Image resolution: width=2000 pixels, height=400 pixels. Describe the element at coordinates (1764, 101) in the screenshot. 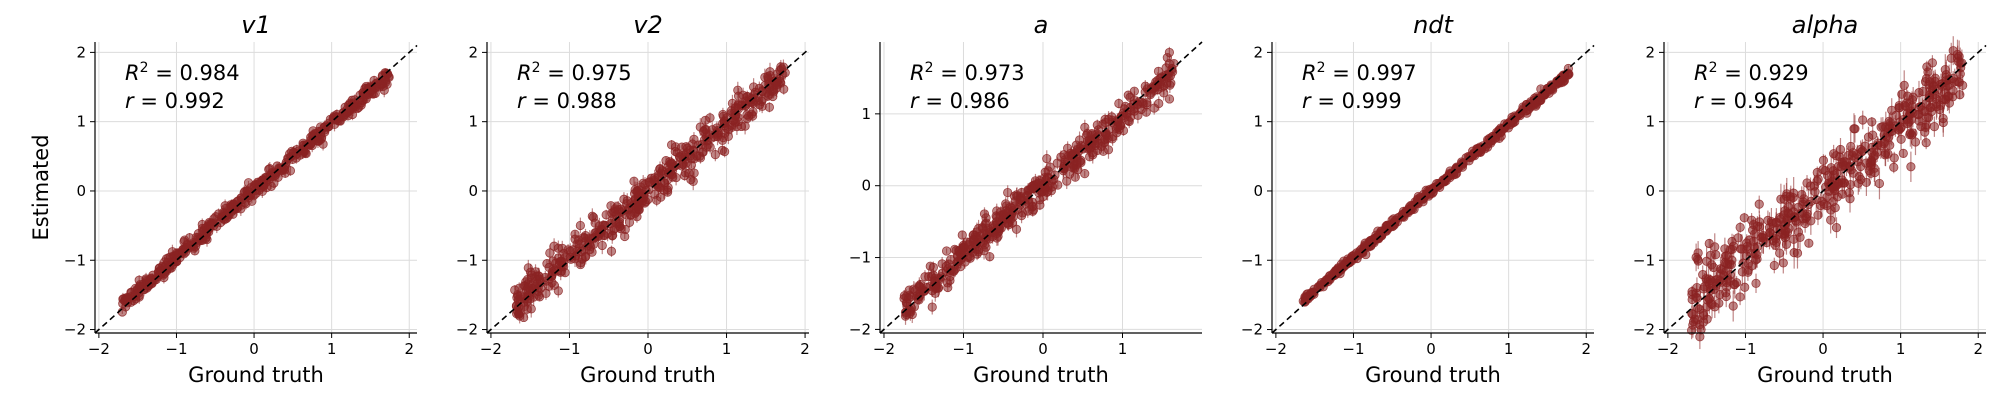

I see `r-value: 0.964` at that location.